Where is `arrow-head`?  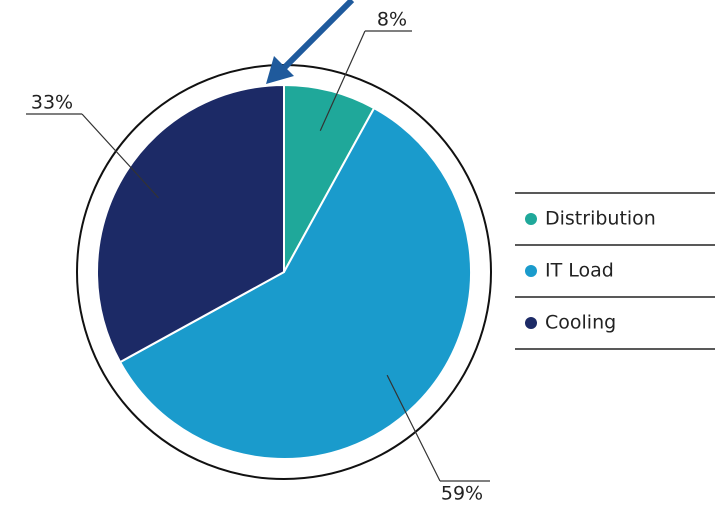 arrow-head is located at coordinates (280, 70).